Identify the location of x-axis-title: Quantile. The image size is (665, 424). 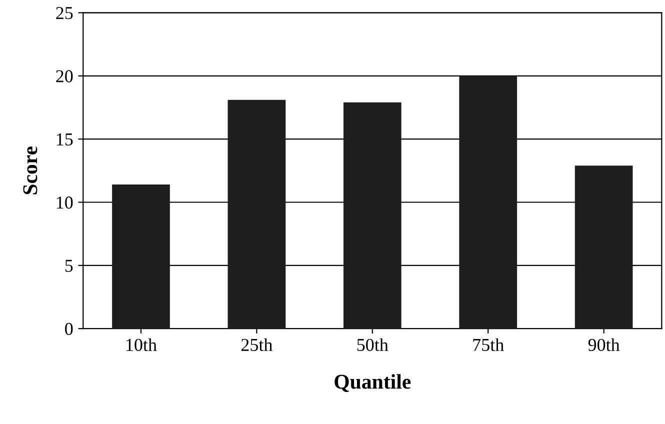
(372, 383).